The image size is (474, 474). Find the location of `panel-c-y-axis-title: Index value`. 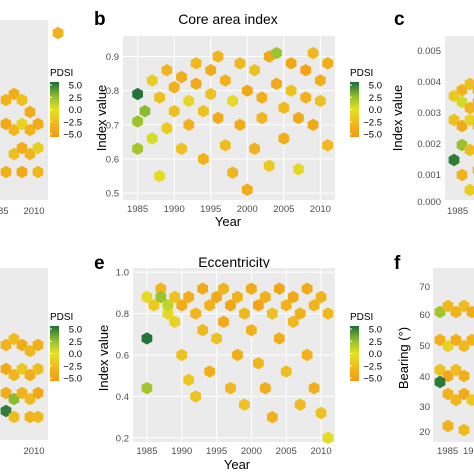

panel-c-y-axis-title: Index value is located at coordinates (397, 118).